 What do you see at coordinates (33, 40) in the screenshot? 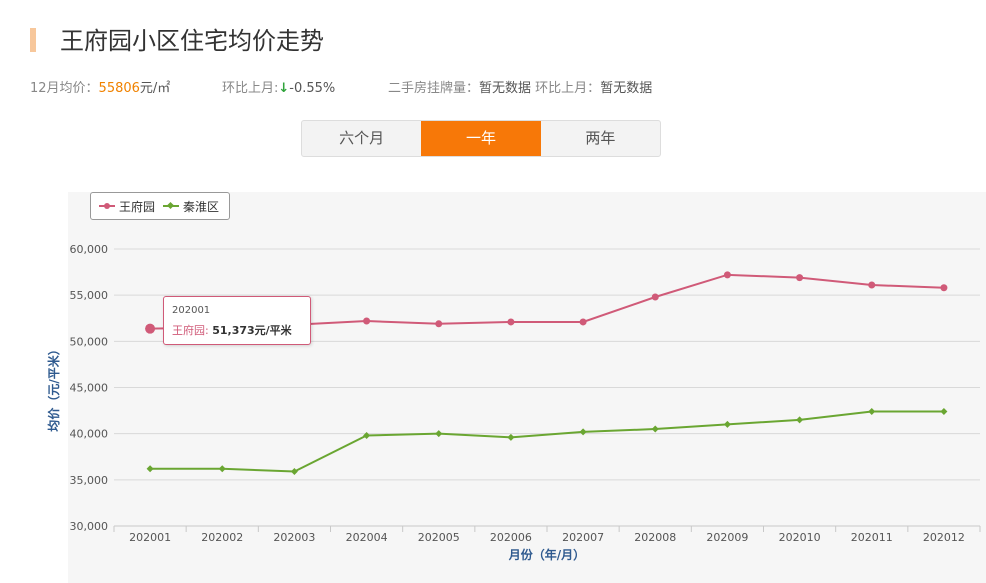
I see `title-accent-bar` at bounding box center [33, 40].